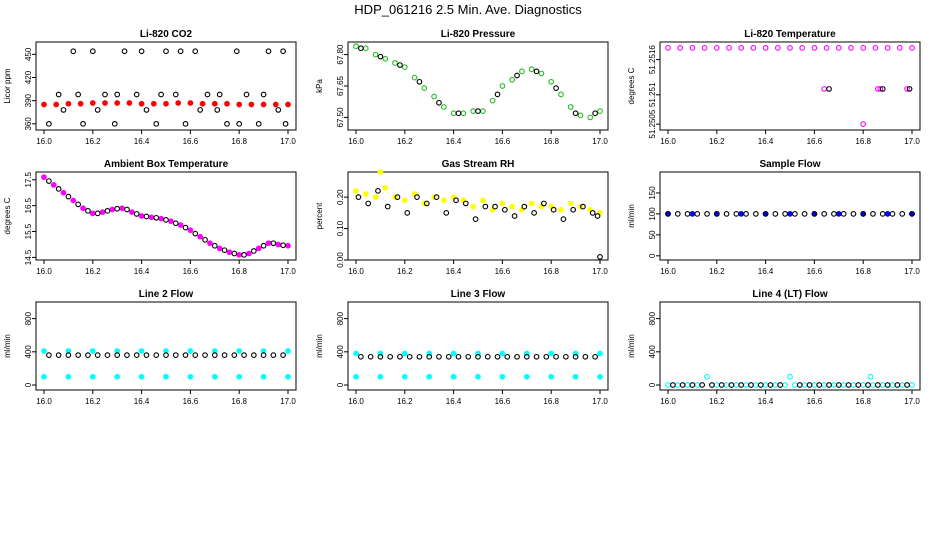  Describe the element at coordinates (652, 214) in the screenshot. I see `y-tick-label: 100` at that location.